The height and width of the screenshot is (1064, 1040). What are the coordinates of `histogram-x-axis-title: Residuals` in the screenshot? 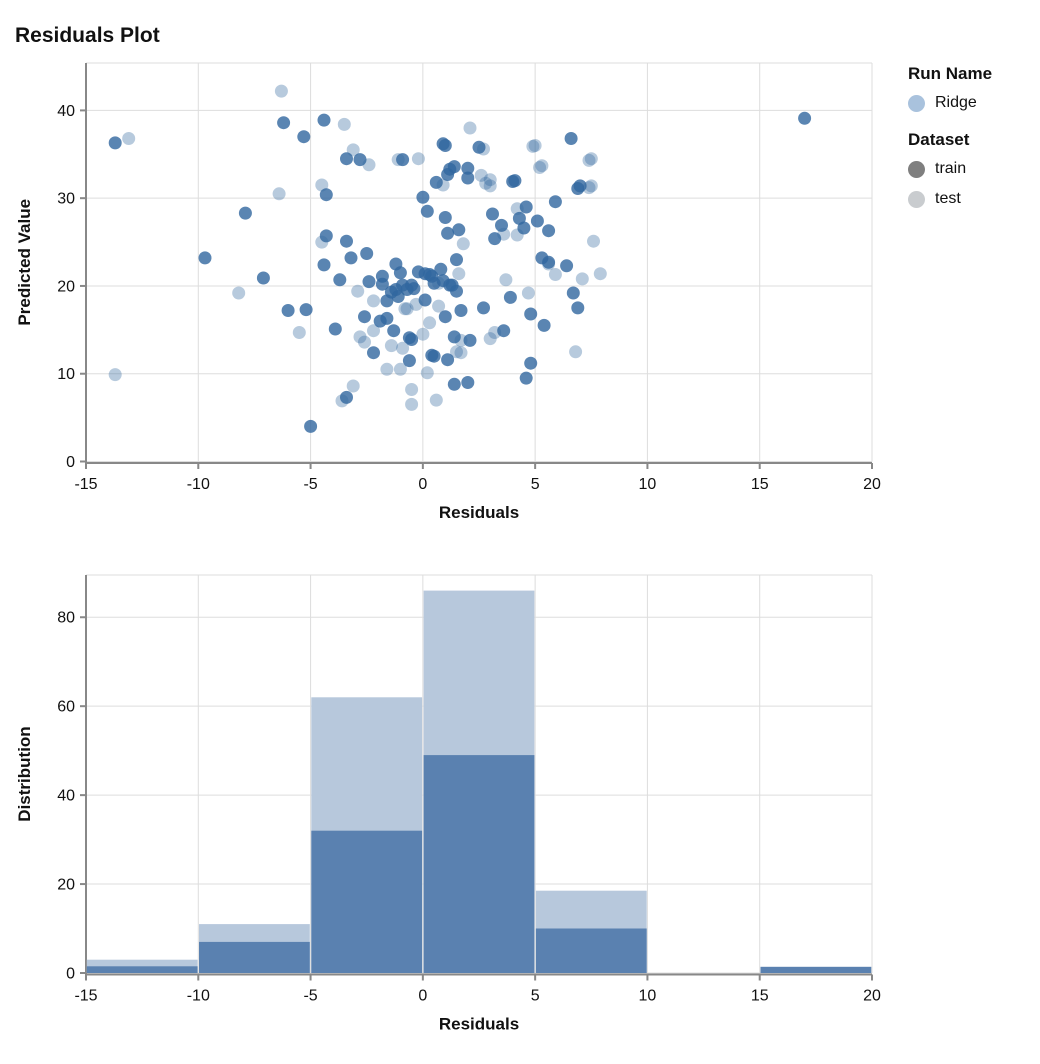 It's located at (479, 1024).